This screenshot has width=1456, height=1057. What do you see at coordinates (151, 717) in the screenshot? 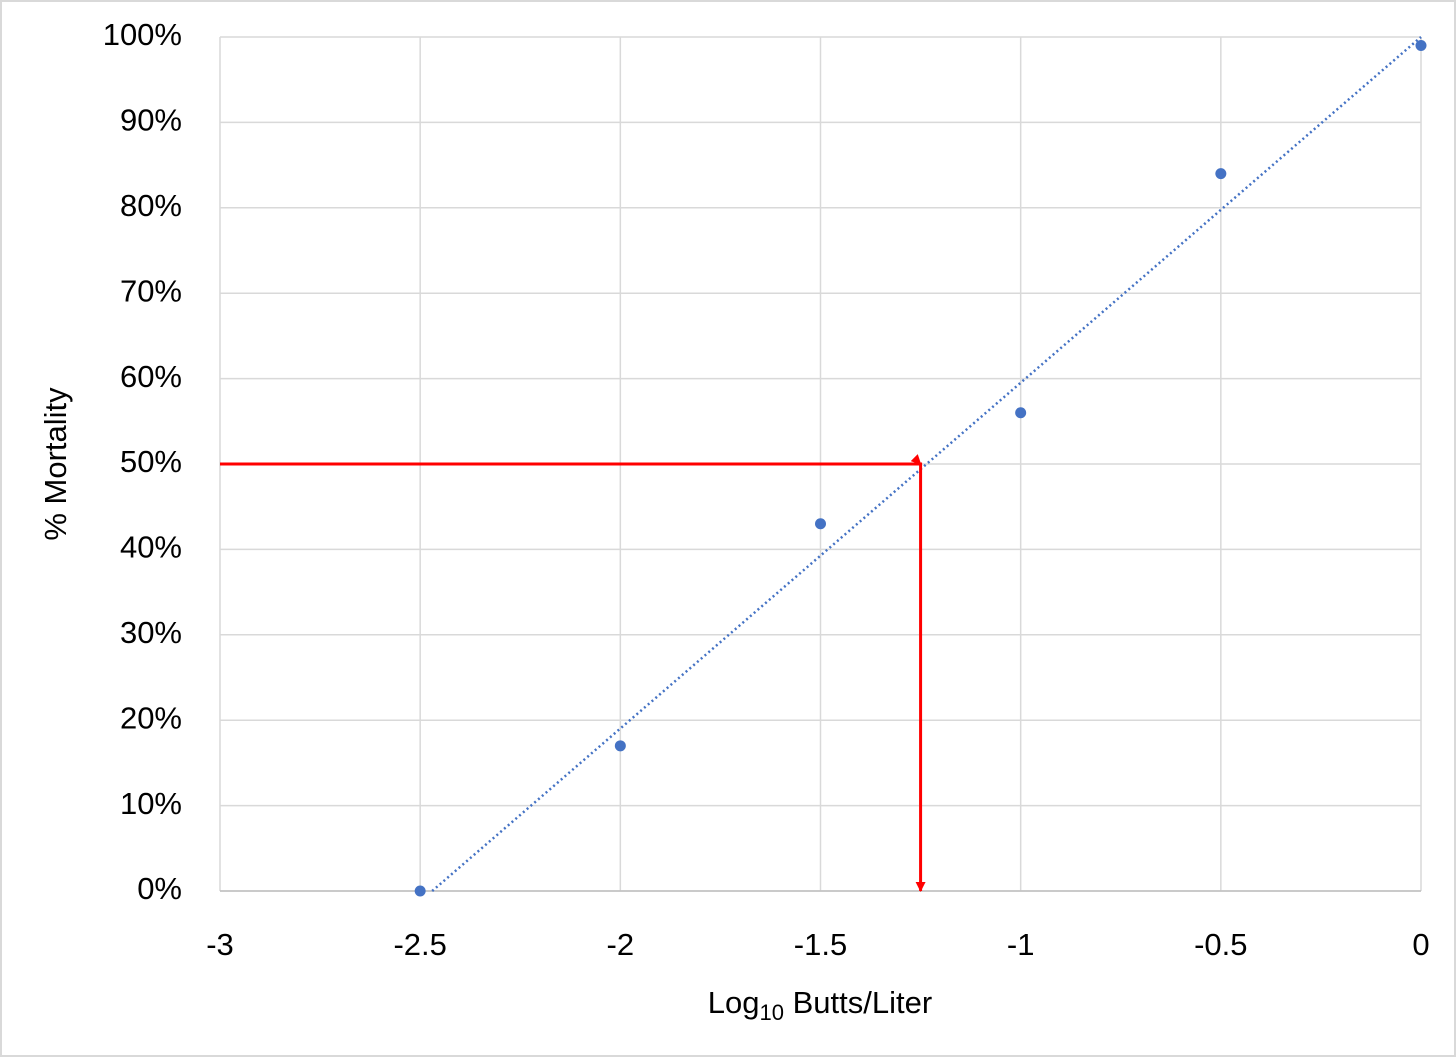
I see `y-tick-label: 20%` at bounding box center [151, 717].